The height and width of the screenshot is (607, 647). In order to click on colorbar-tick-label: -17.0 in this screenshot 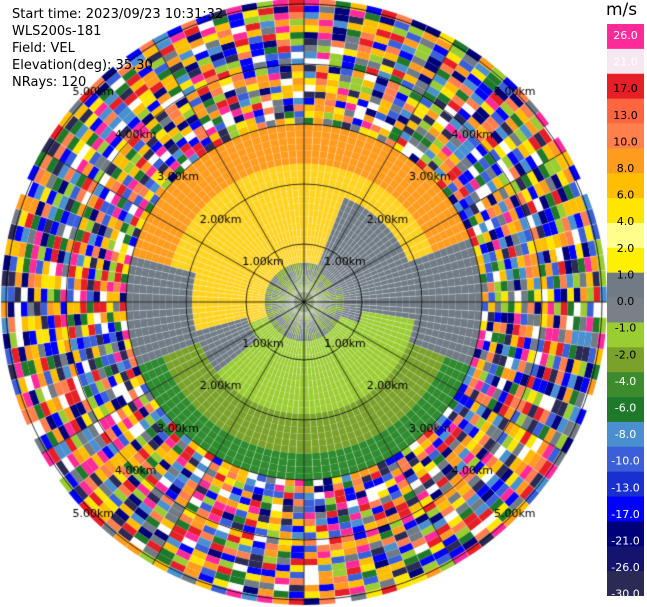, I will do `click(625, 514)`.